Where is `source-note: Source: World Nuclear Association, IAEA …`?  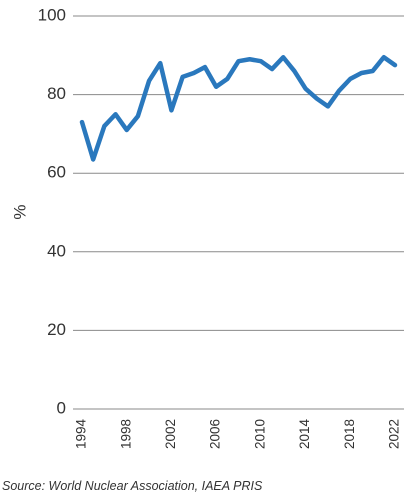 source-note: Source: World Nuclear Association, IAEA … is located at coordinates (132, 486).